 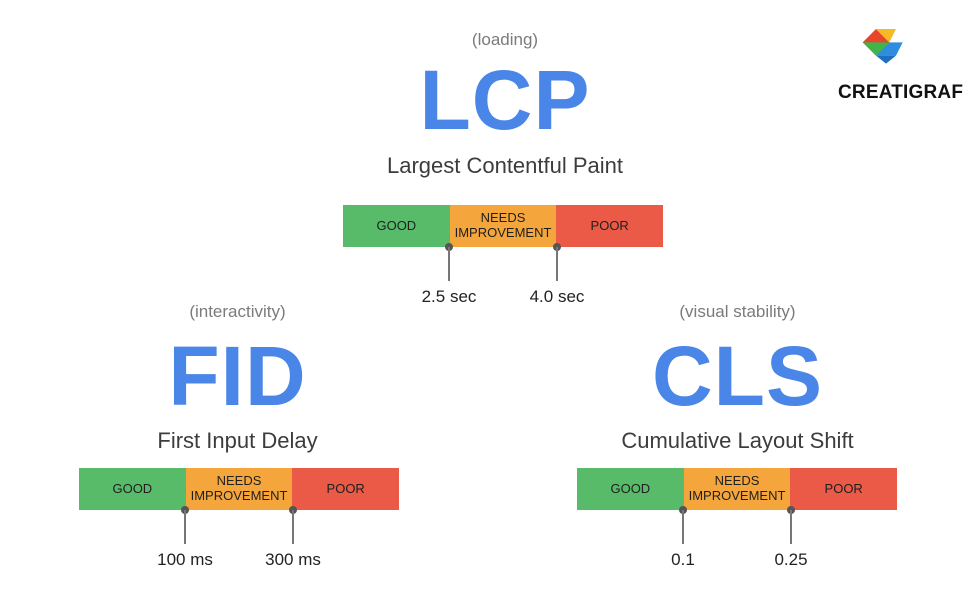 What do you see at coordinates (346, 489) in the screenshot?
I see `fid-poor-segment: POOR` at bounding box center [346, 489].